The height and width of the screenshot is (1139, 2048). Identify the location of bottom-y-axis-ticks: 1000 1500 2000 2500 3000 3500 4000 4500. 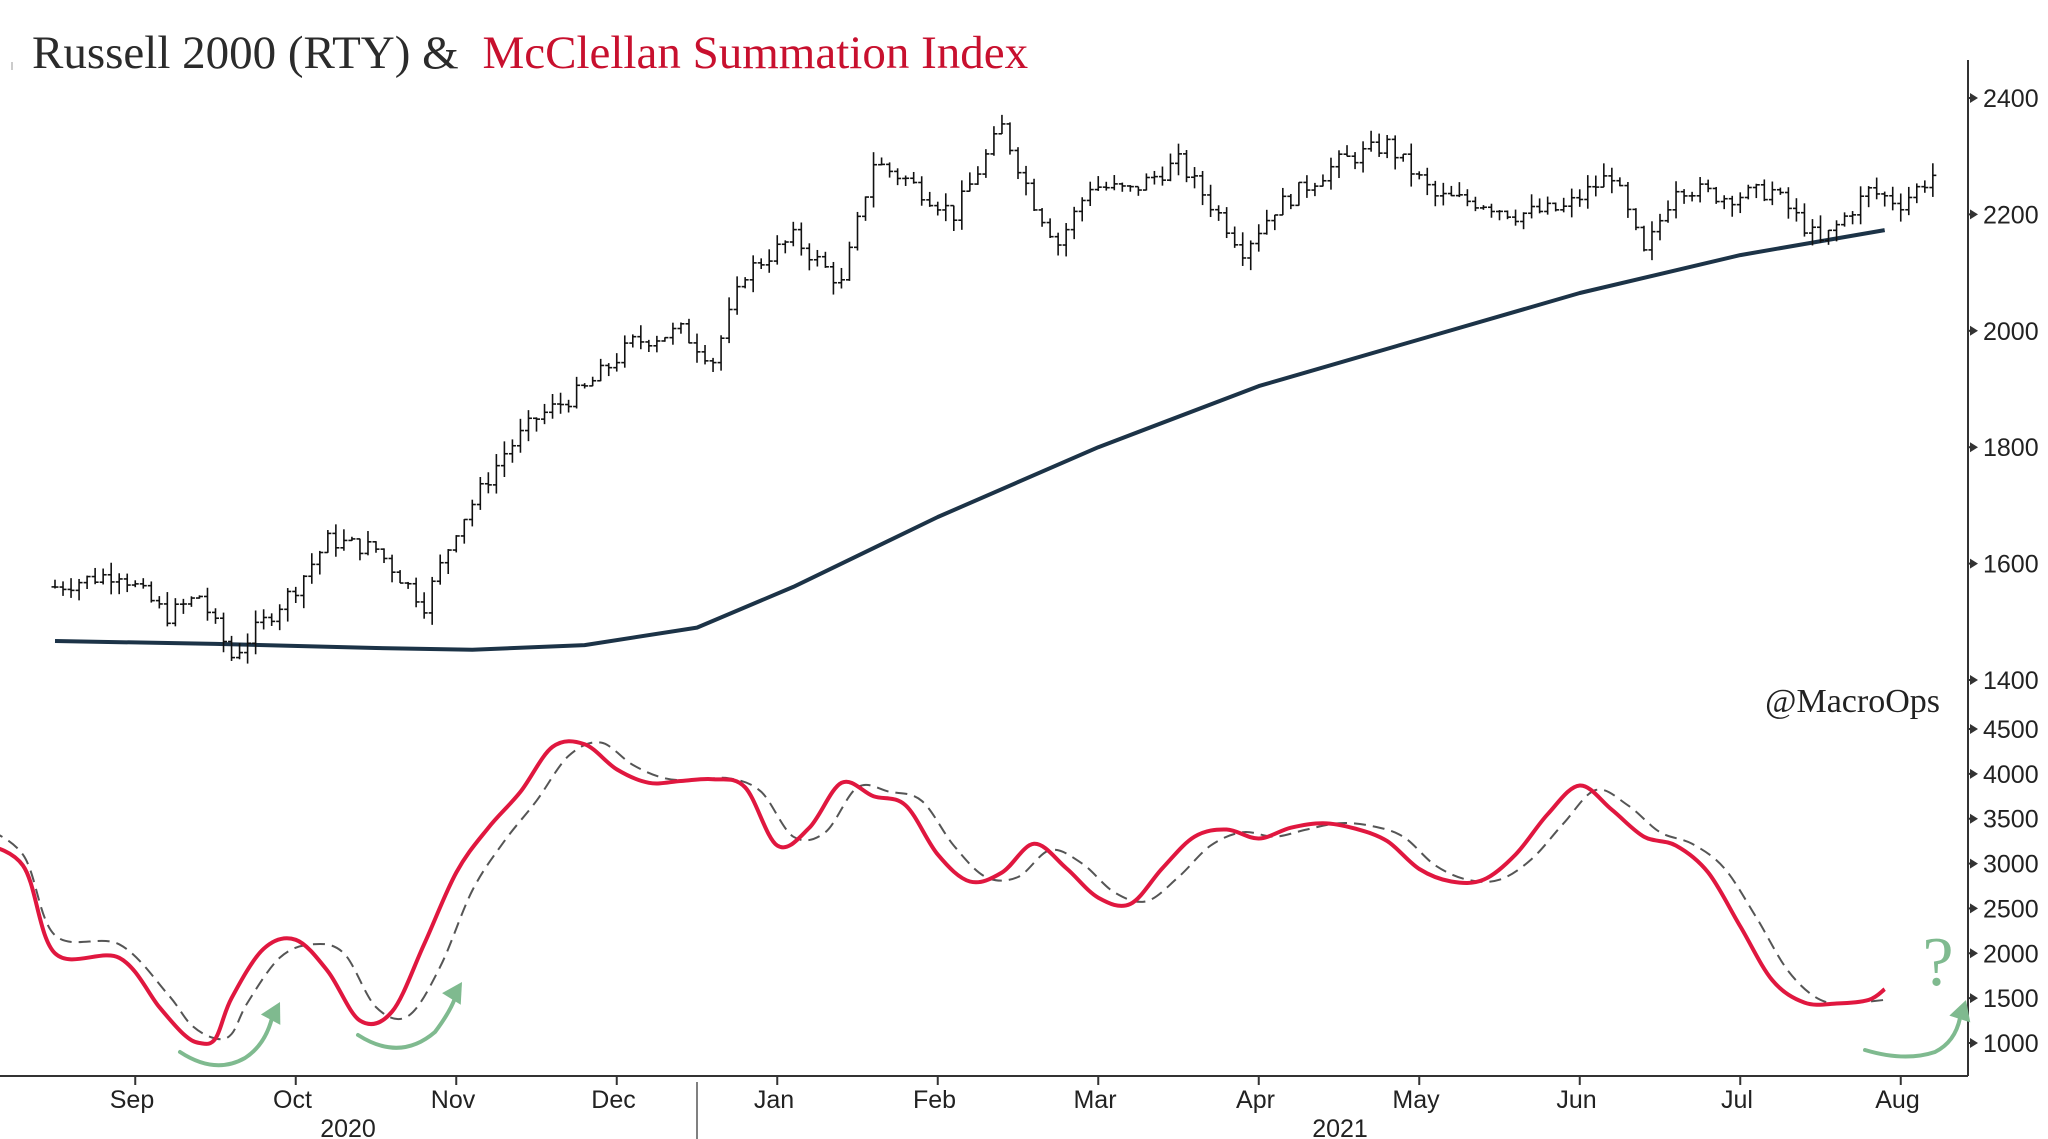
(2003, 887).